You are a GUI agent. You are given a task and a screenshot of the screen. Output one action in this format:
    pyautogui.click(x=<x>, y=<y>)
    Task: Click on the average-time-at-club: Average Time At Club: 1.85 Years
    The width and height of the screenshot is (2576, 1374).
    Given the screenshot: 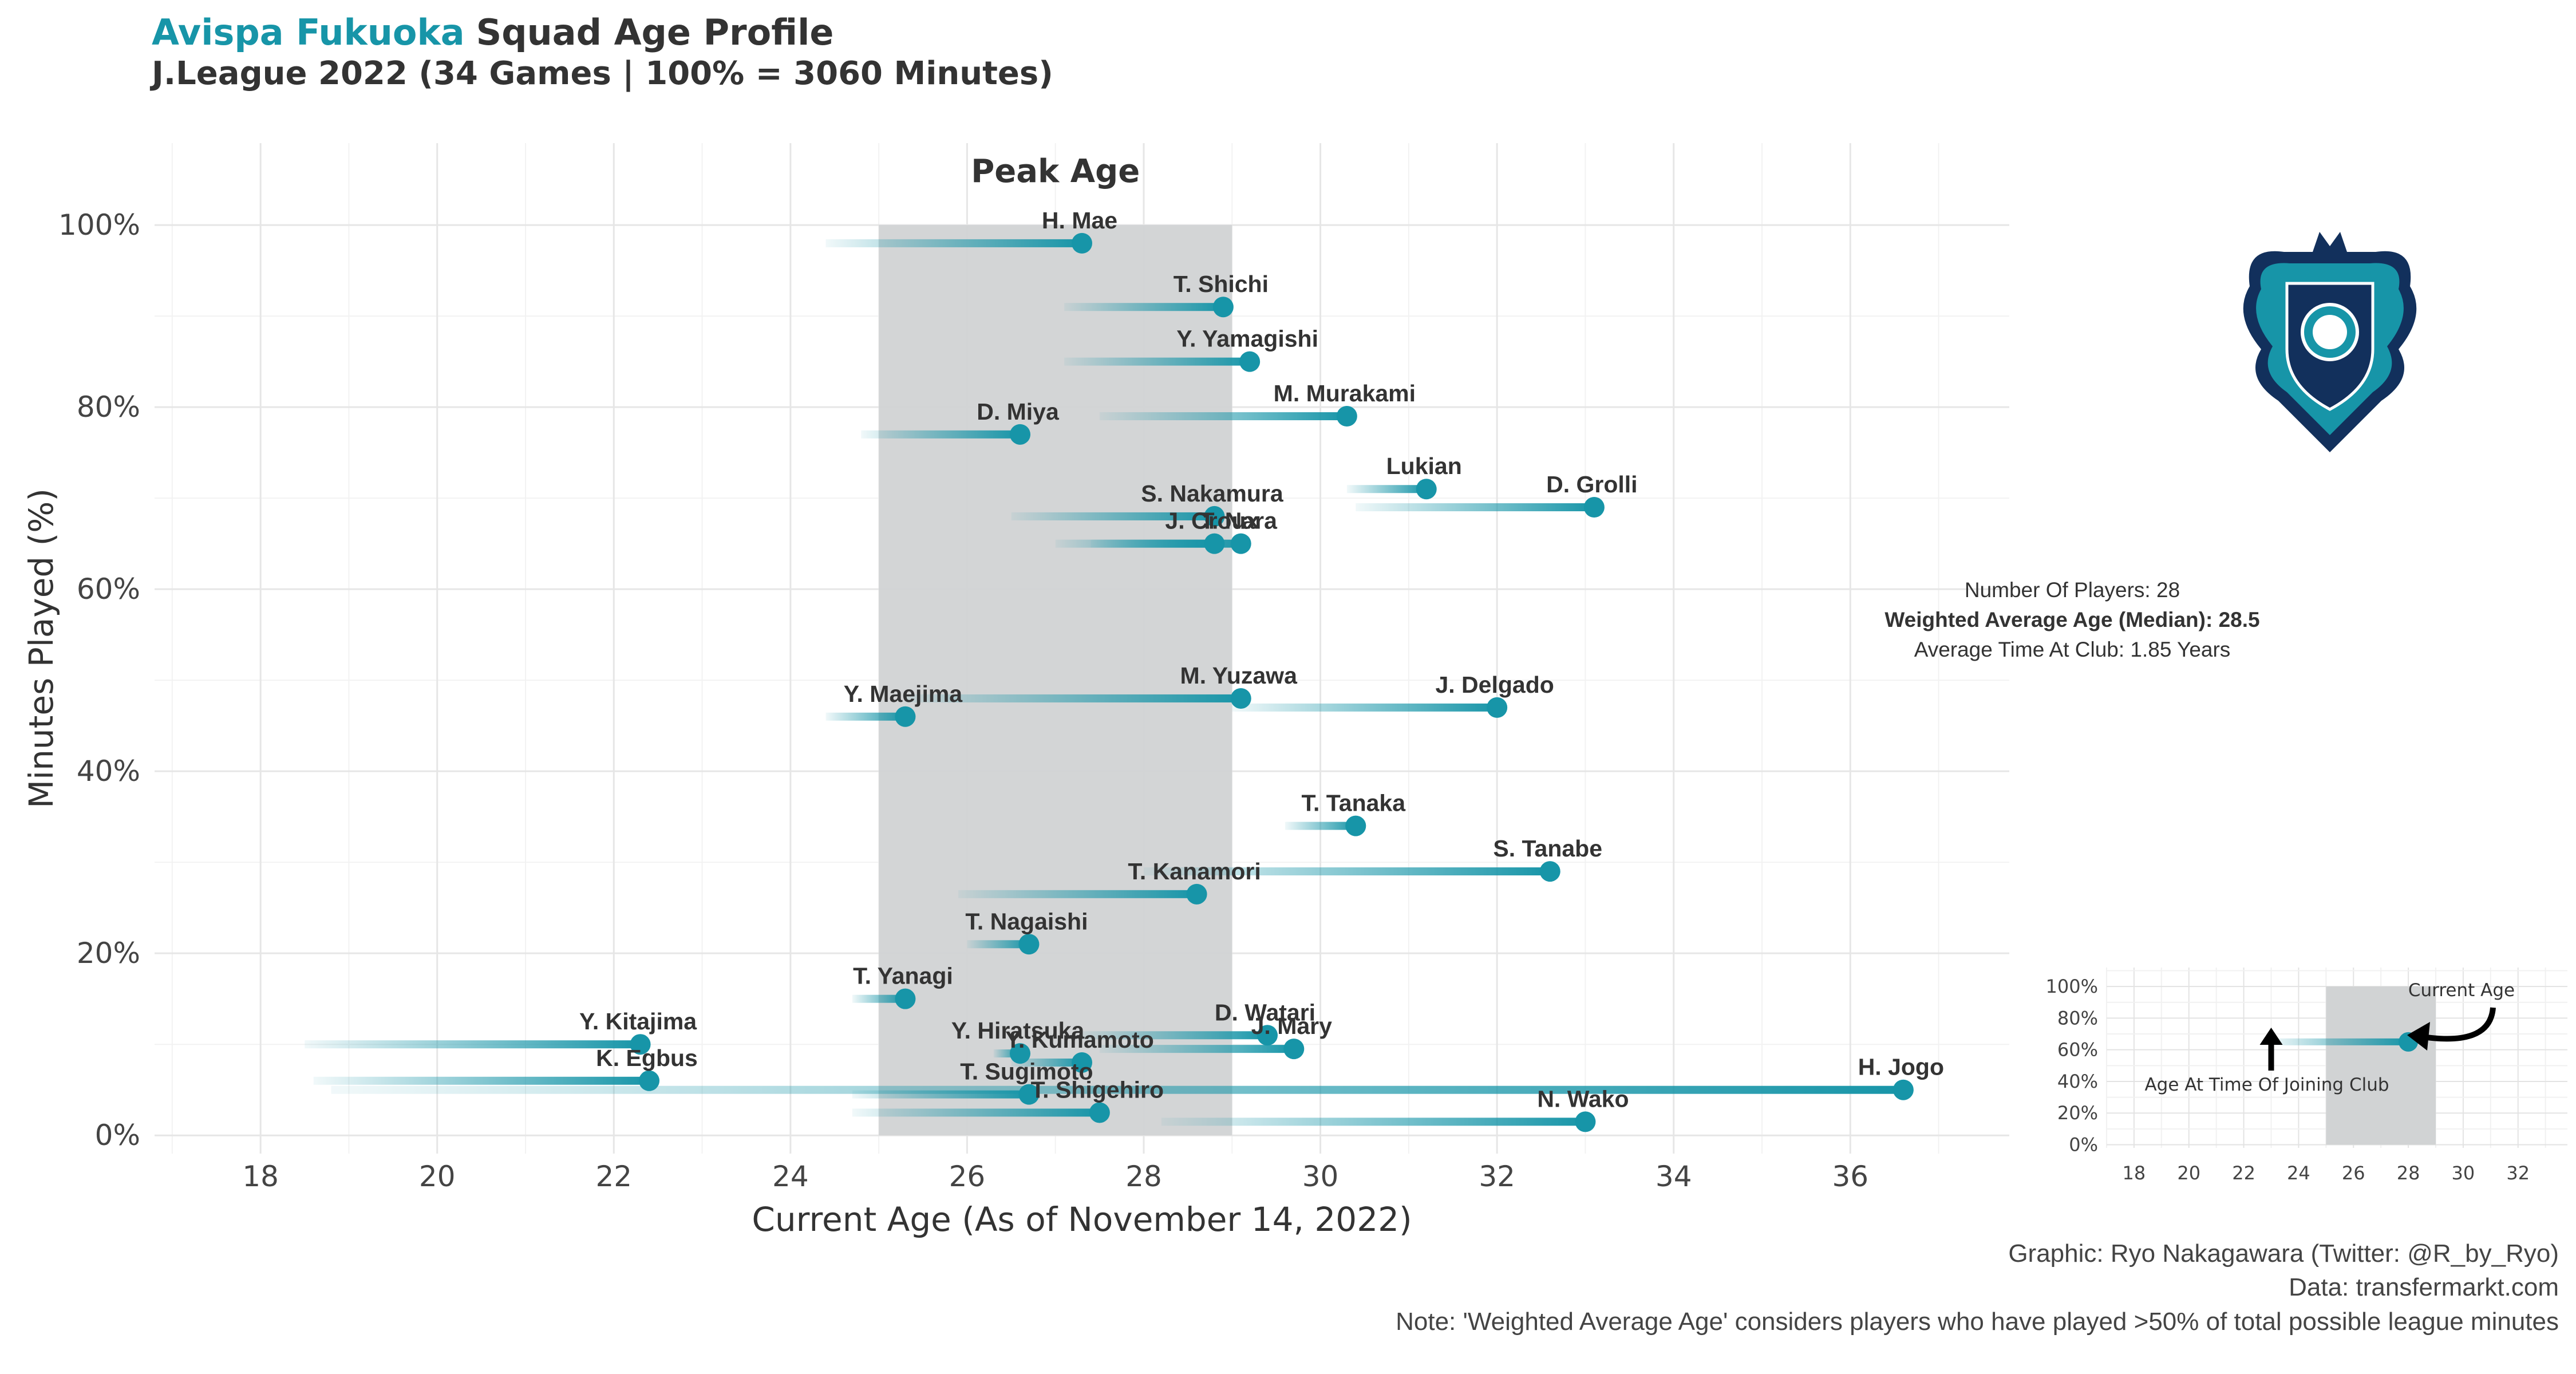 What is the action you would take?
    pyautogui.click(x=2072, y=649)
    